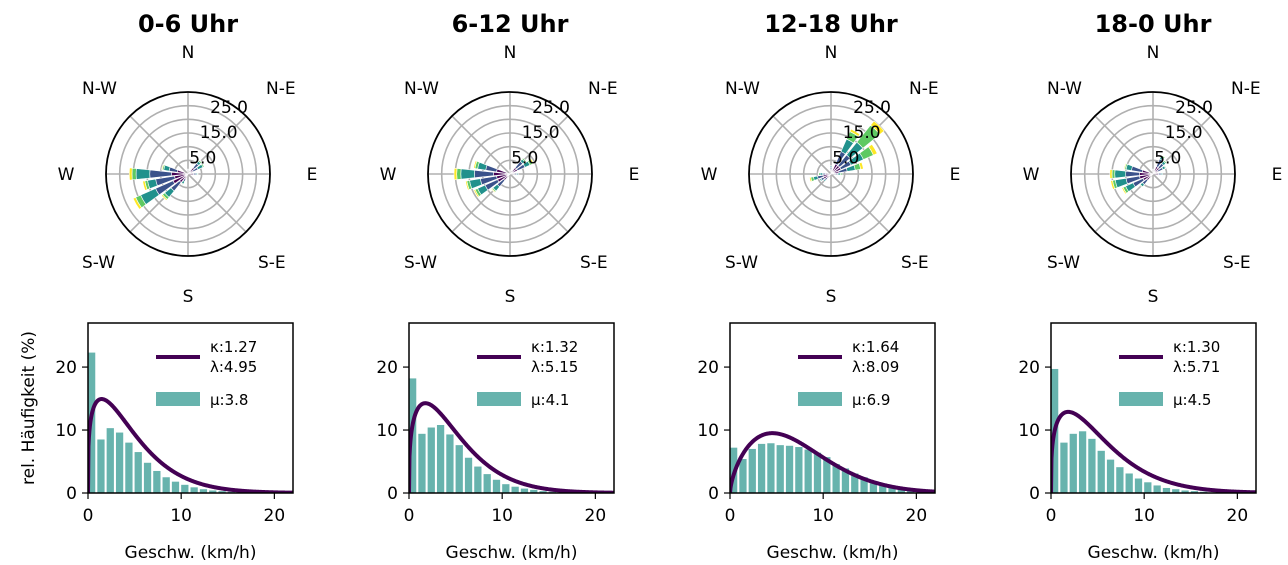 Image resolution: width=1288 pixels, height=565 pixels. Describe the element at coordinates (1277, 175) in the screenshot. I see `direction-label: E` at that location.